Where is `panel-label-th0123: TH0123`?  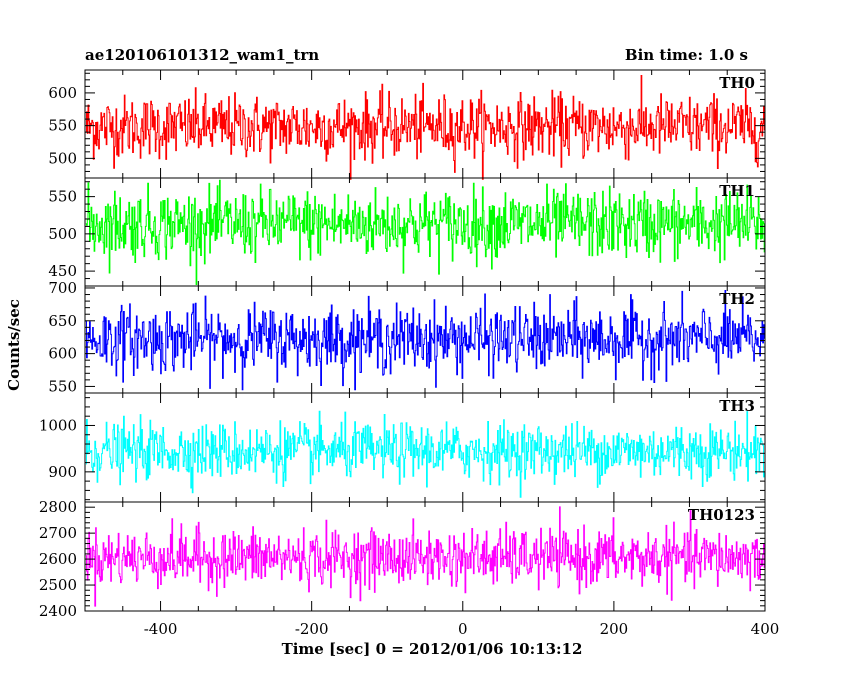 panel-label-th0123: TH0123 is located at coordinates (721, 515).